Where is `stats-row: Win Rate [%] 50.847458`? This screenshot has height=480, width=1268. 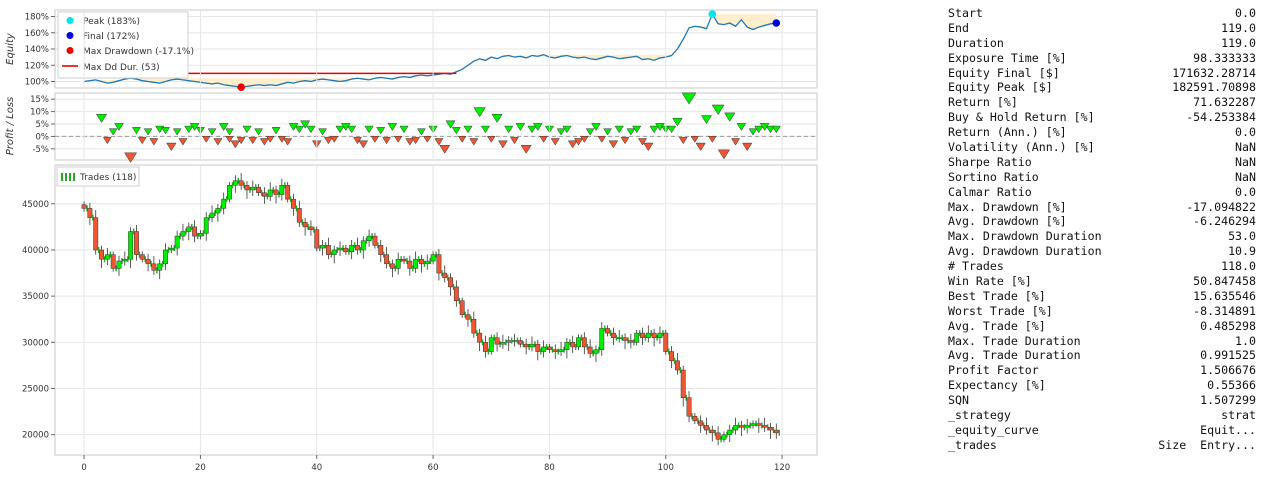 stats-row: Win Rate [%] 50.847458 is located at coordinates (1102, 281).